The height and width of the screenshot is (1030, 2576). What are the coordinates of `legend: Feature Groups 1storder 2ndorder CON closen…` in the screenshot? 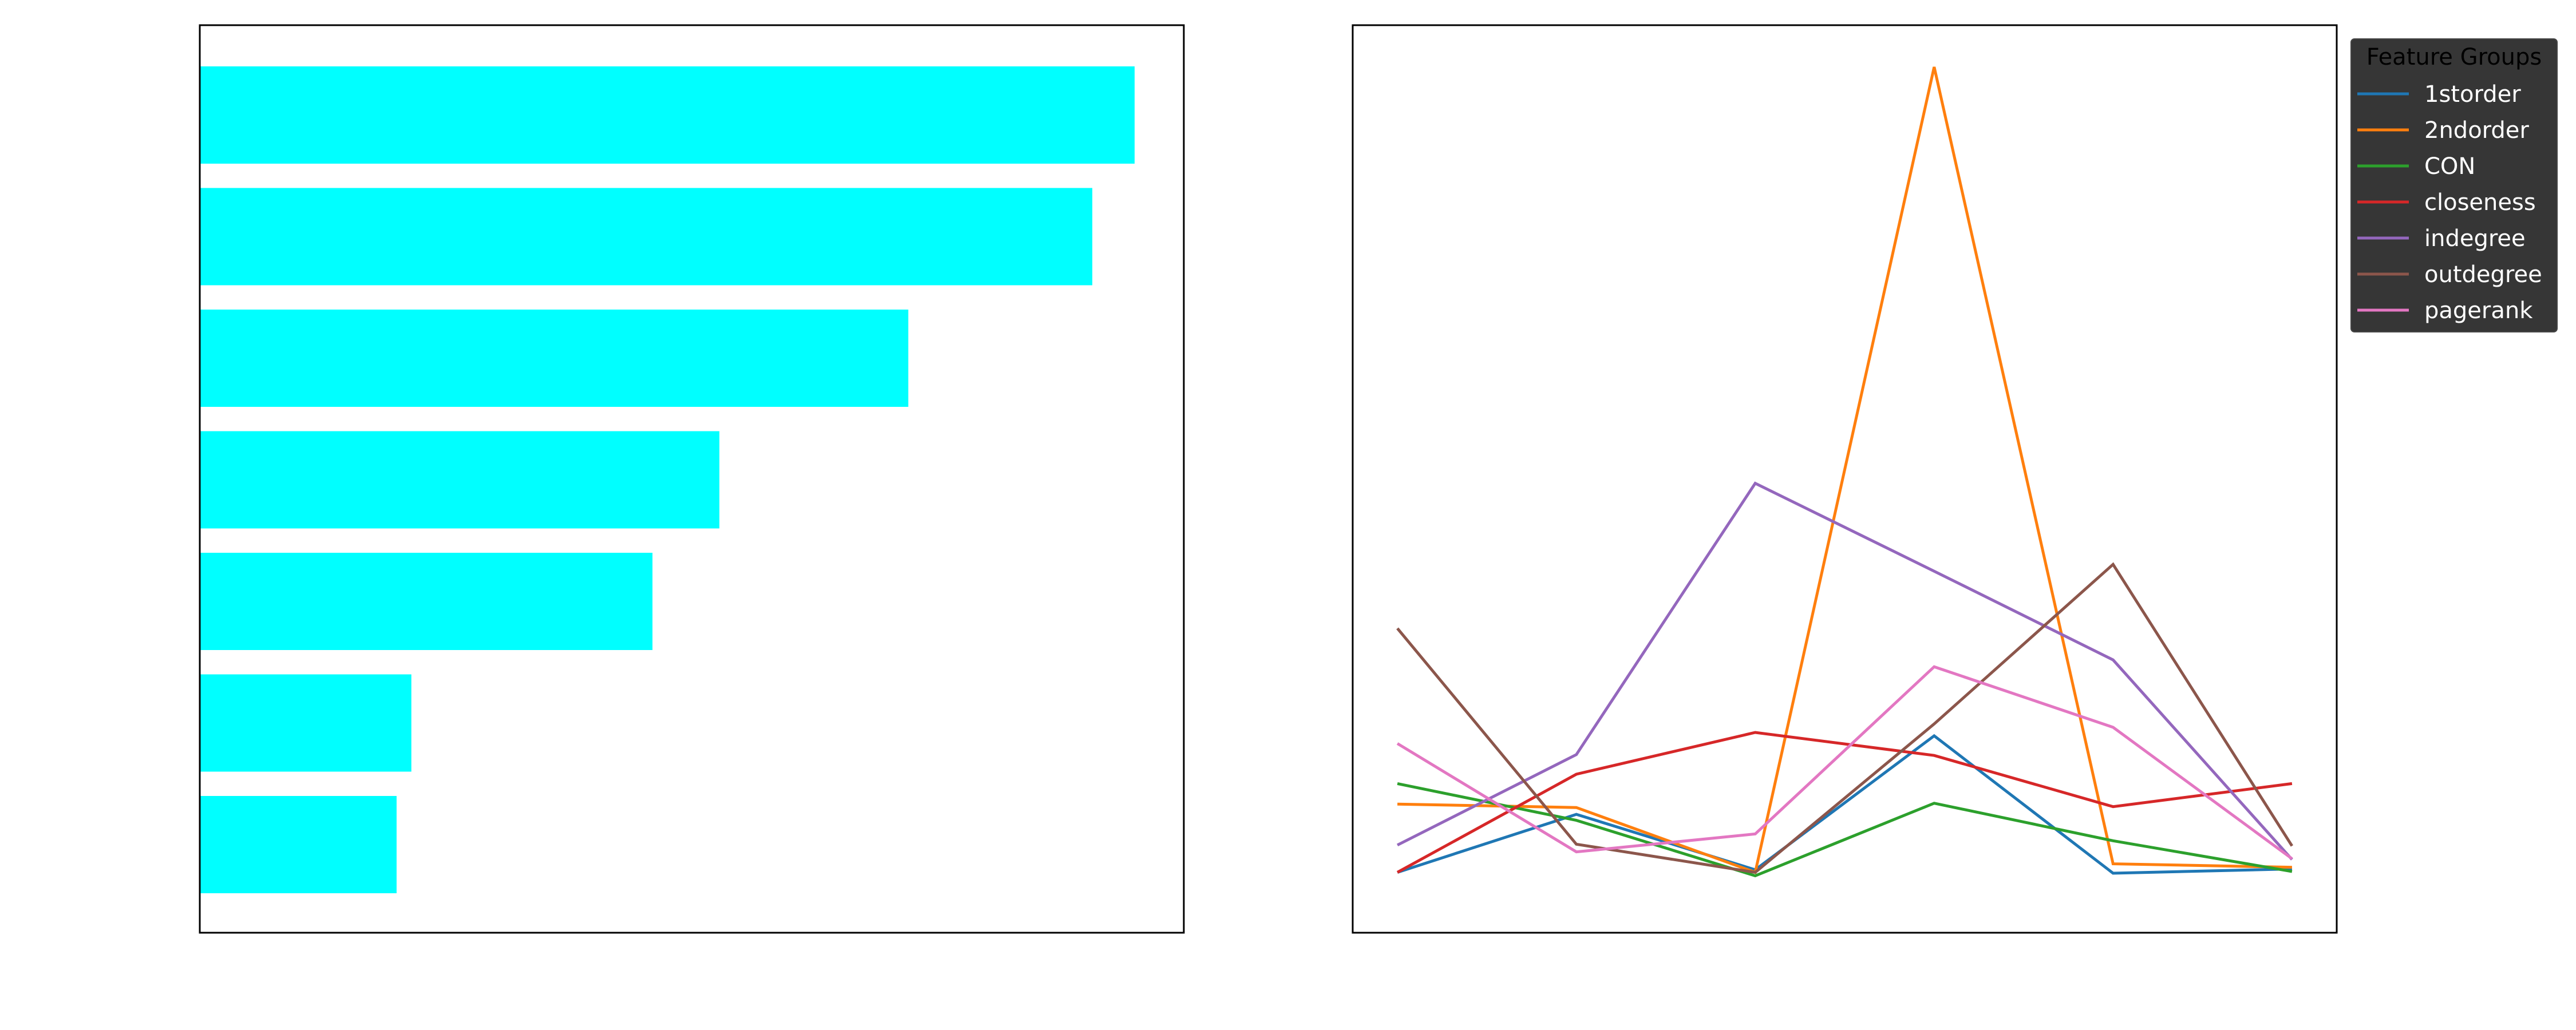 It's located at (2454, 185).